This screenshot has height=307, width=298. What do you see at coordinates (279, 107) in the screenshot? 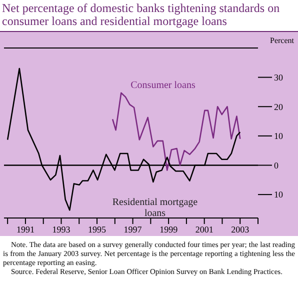
I see `y-tick-label: 20` at bounding box center [279, 107].